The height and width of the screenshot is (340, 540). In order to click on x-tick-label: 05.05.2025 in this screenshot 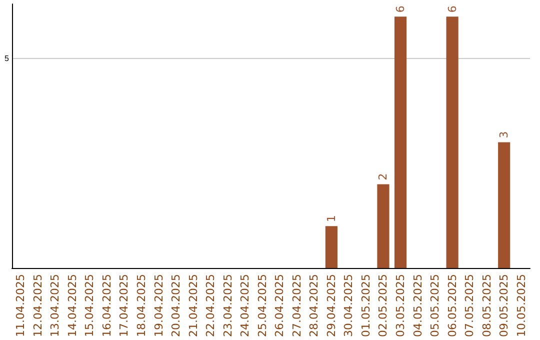, I will do `click(435, 306)`.